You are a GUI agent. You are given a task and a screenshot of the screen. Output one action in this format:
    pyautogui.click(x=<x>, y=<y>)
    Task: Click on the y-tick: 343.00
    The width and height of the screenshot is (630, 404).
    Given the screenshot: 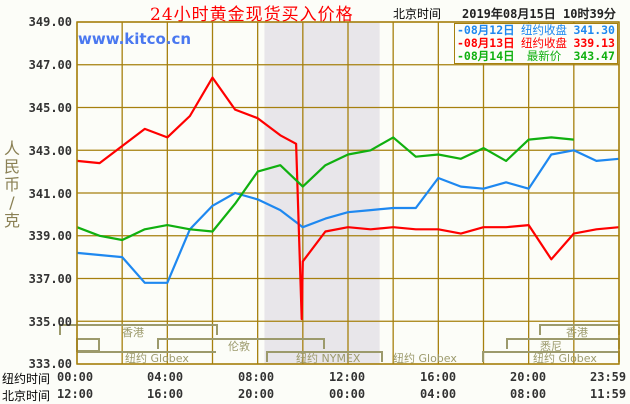 What is the action you would take?
    pyautogui.click(x=50, y=151)
    